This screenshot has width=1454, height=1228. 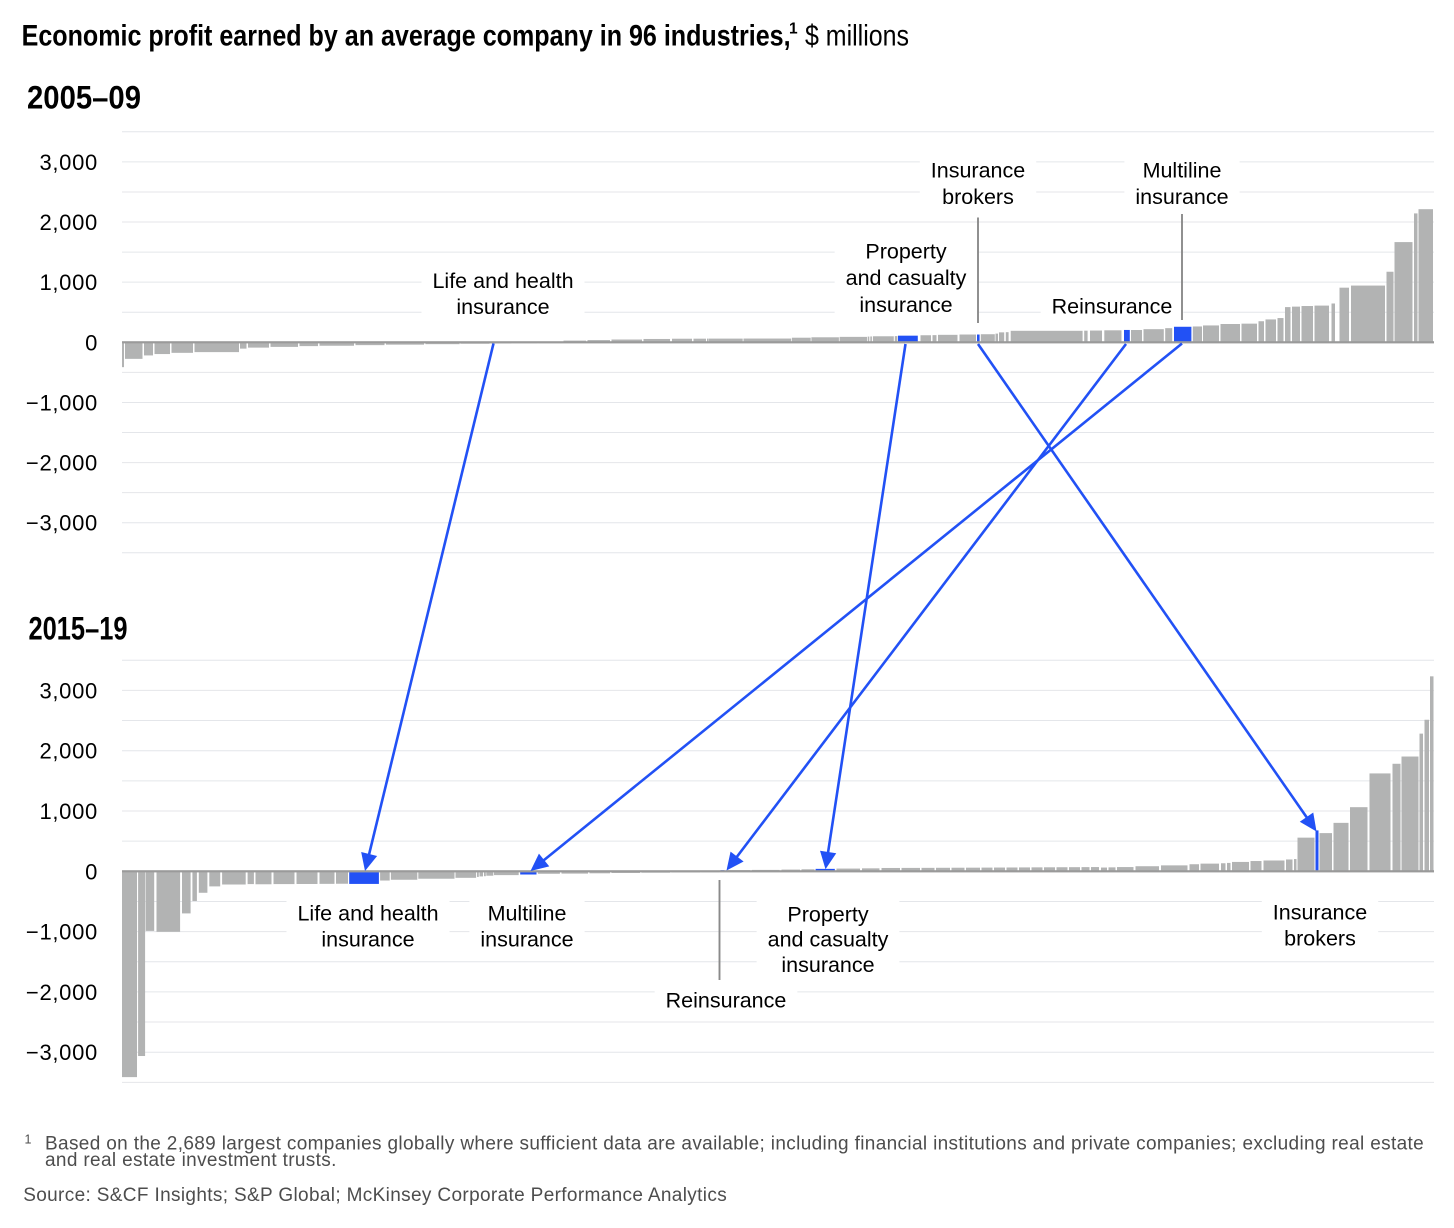 I want to click on svg-text: 2005–09, so click(x=84, y=98).